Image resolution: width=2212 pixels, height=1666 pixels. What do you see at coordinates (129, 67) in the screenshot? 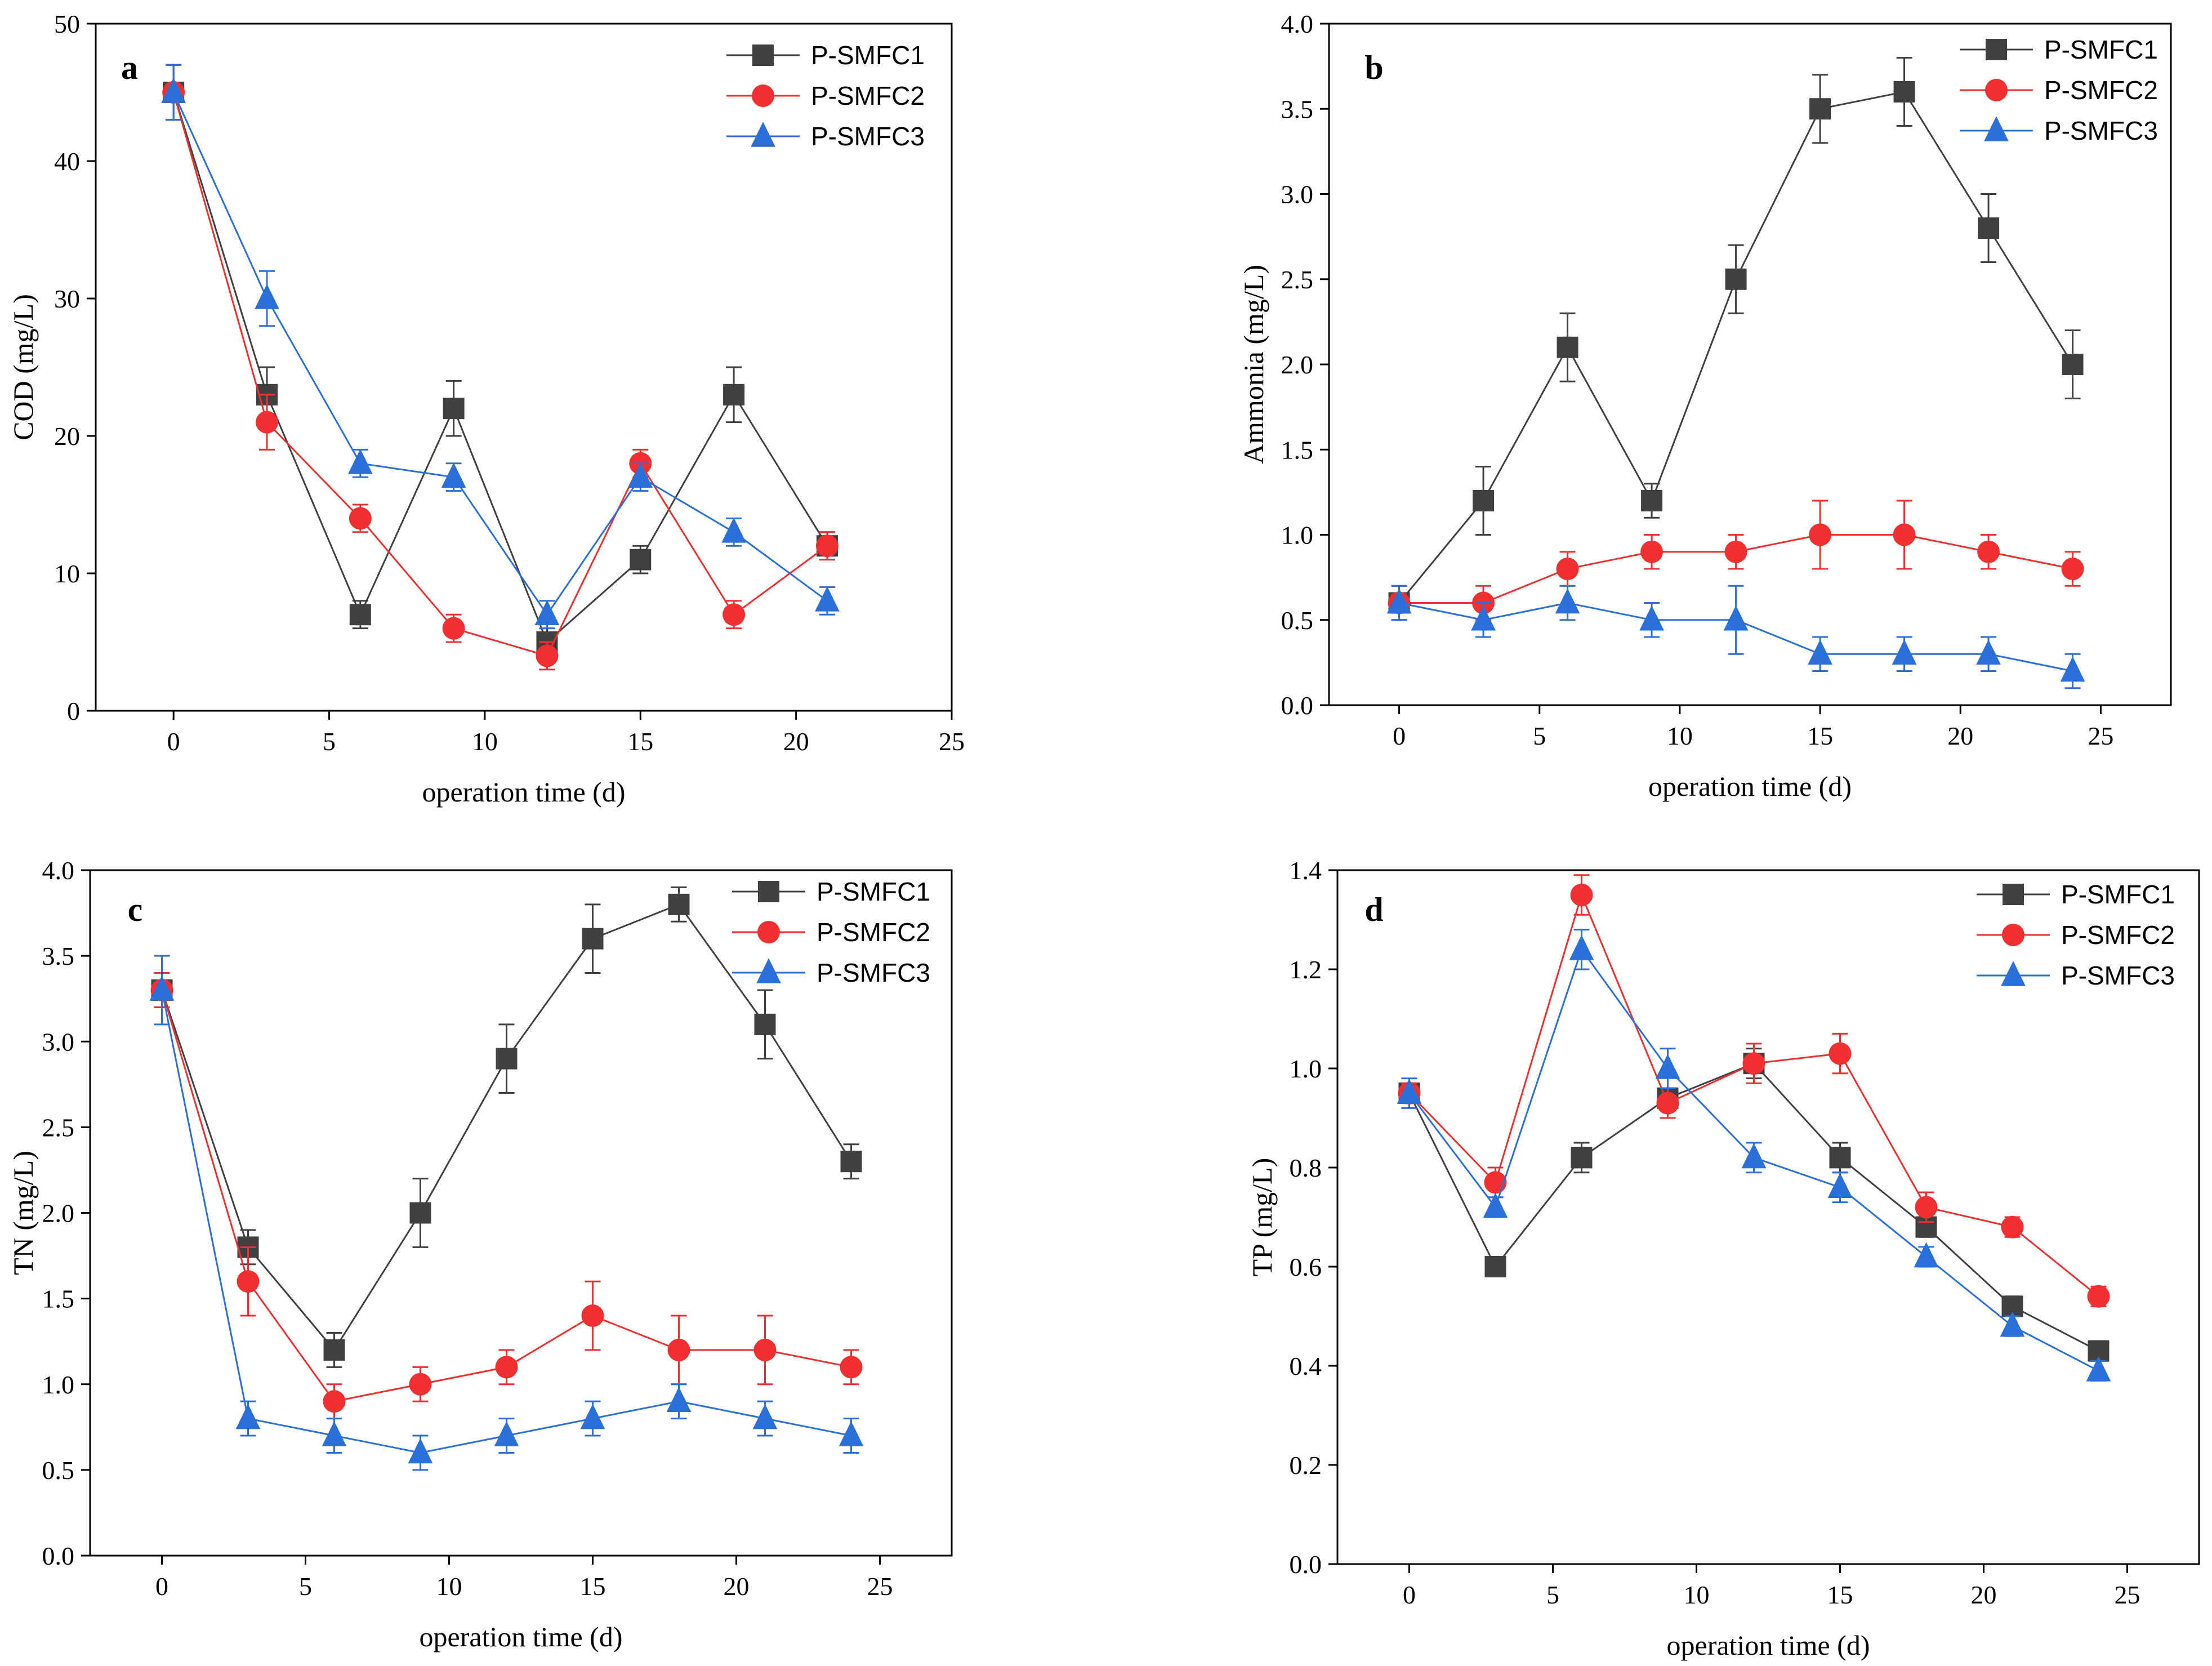
I see `panel-letter: a` at bounding box center [129, 67].